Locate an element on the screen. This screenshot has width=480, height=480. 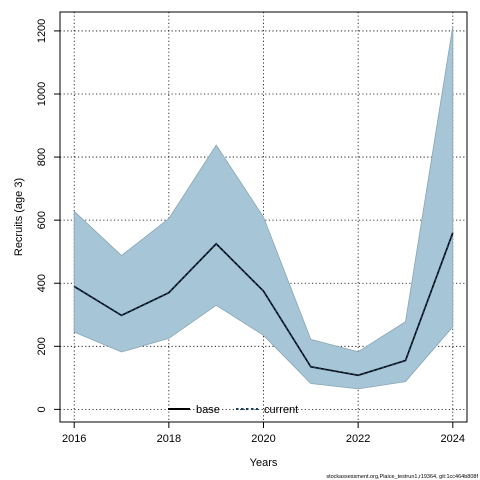
x-axis-title: Years is located at coordinates (264, 463).